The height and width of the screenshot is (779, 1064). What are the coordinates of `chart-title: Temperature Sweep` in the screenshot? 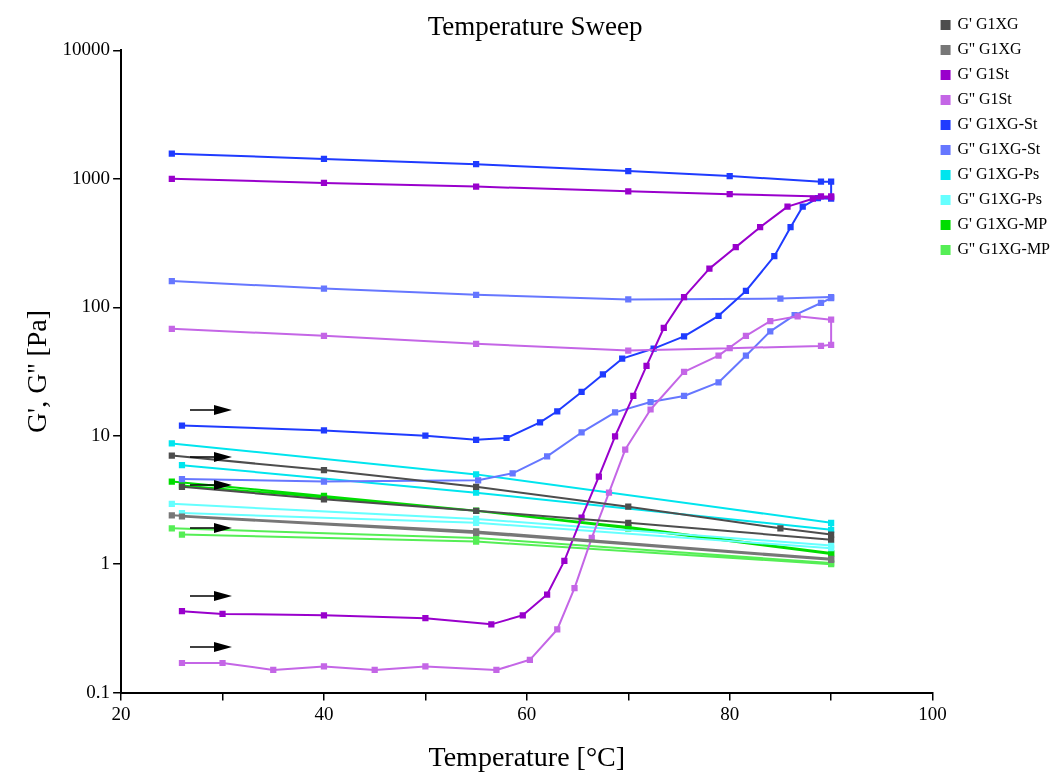 It's located at (535, 26).